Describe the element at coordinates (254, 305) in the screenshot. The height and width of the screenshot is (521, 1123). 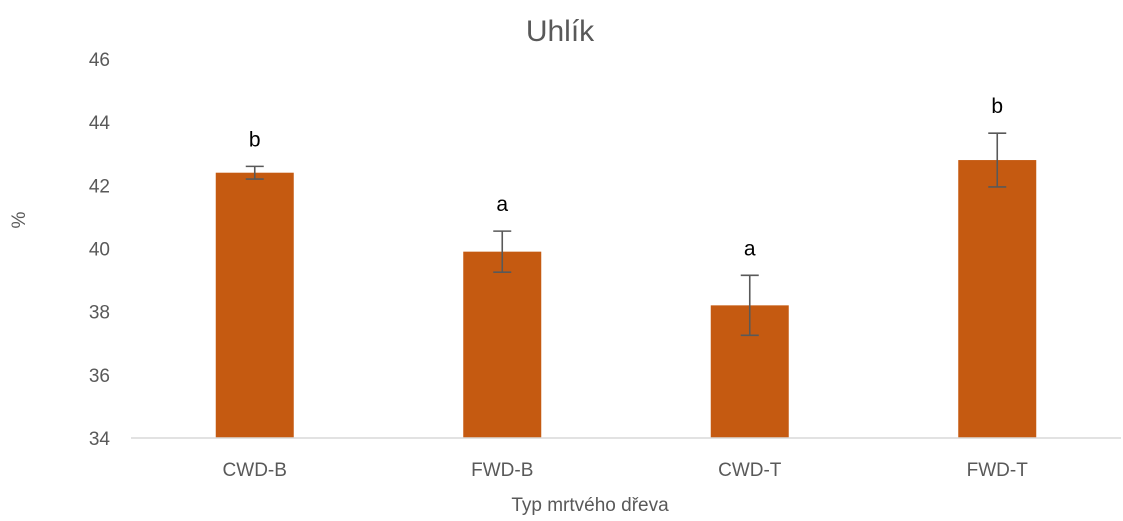
I see `bar-cwd-b` at that location.